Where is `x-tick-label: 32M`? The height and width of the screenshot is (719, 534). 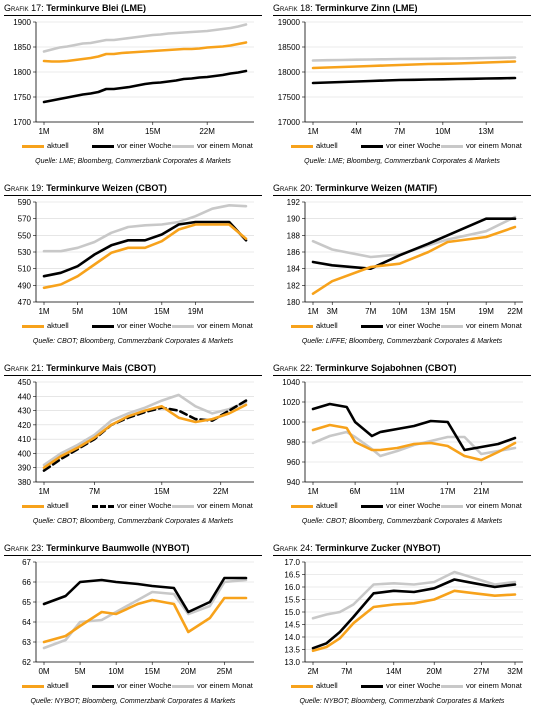
x-tick-label: 32M is located at coordinates (515, 671).